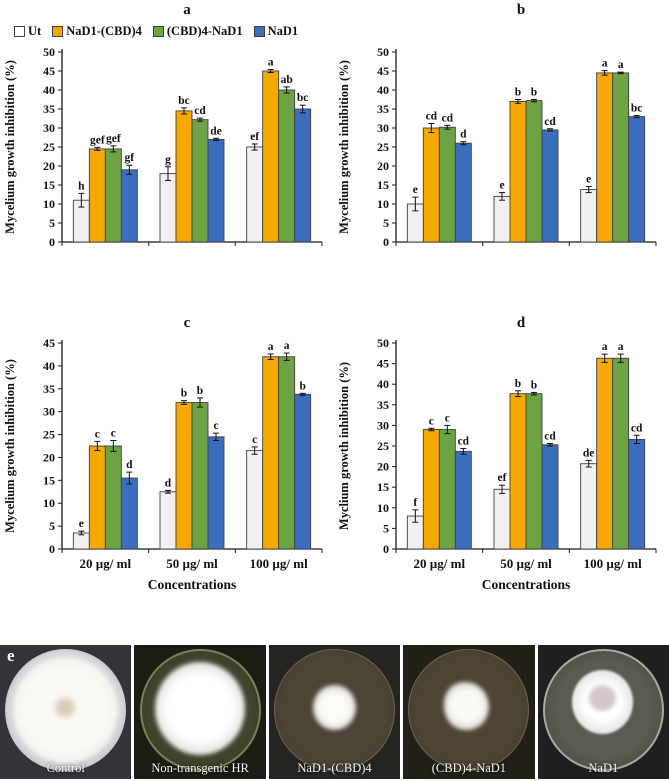  What do you see at coordinates (187, 10) in the screenshot?
I see `panel-a-title: a` at bounding box center [187, 10].